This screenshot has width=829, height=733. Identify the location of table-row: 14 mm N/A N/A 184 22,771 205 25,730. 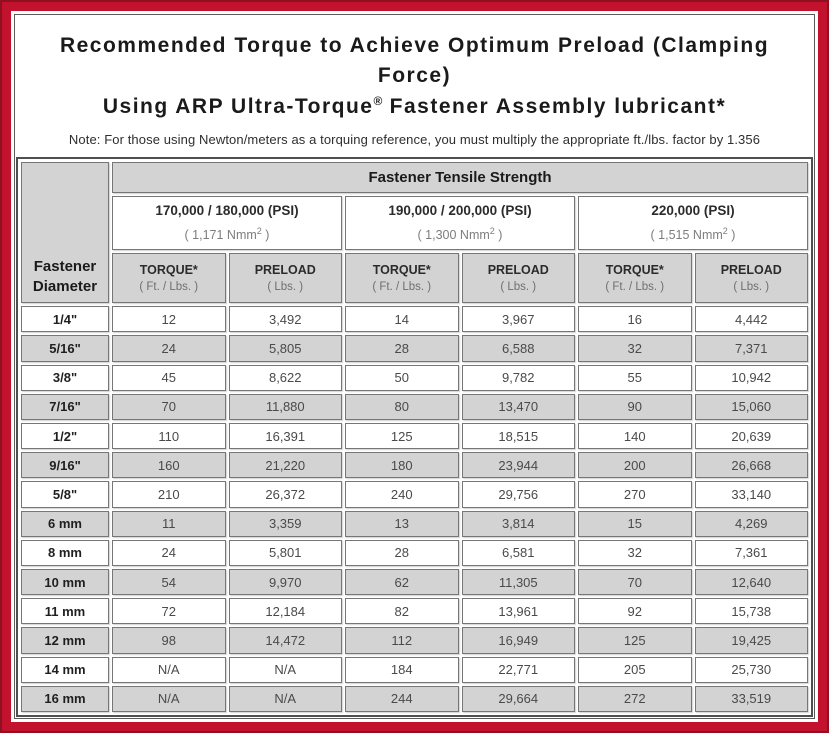
(414, 669).